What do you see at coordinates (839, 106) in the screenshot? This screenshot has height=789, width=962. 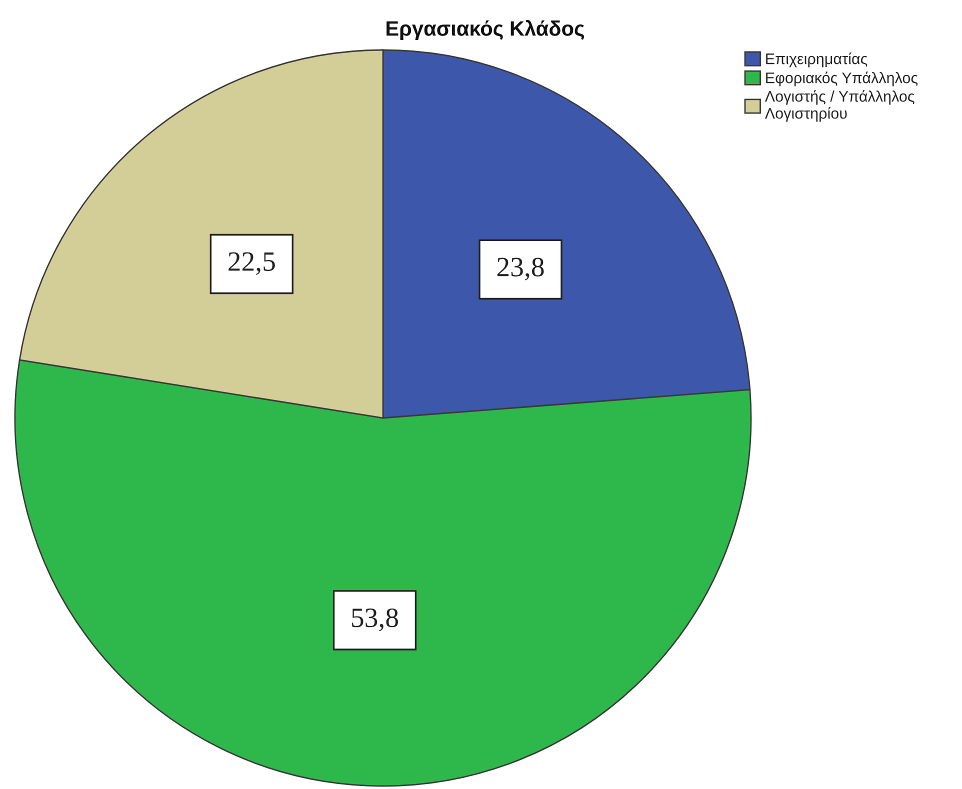 I see `legend-label: Λογιστής / Υπάλληλος Λογιστηρίου` at bounding box center [839, 106].